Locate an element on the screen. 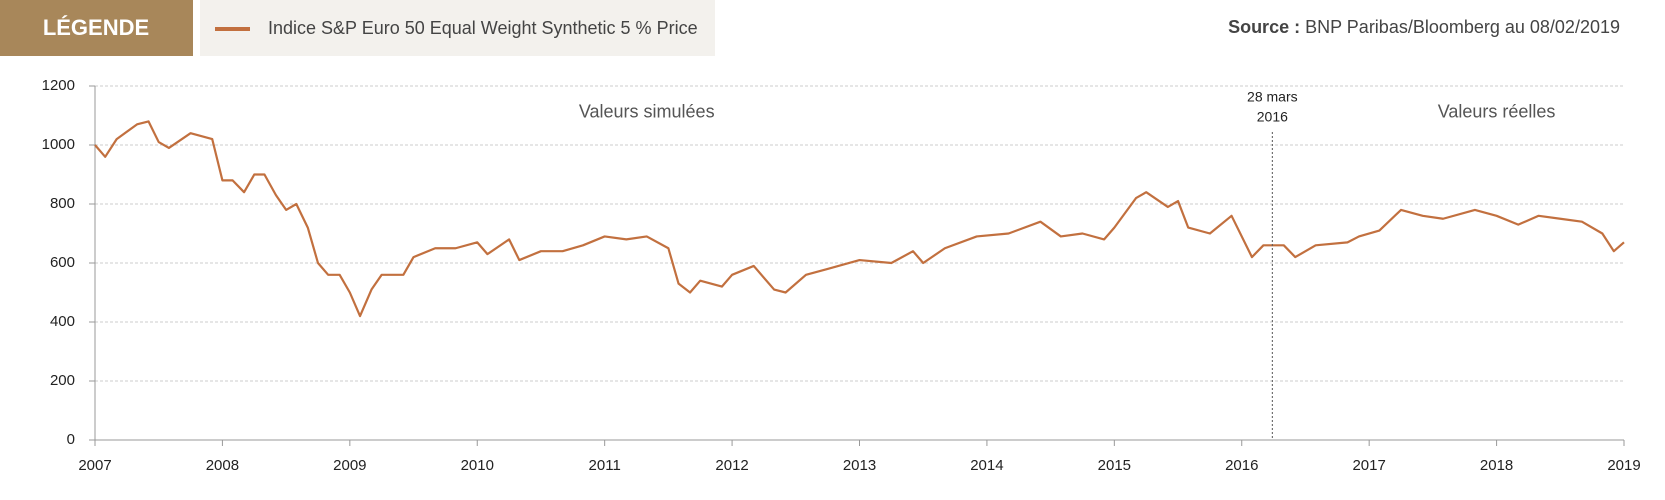 The width and height of the screenshot is (1665, 500). legend-box is located at coordinates (457, 28).